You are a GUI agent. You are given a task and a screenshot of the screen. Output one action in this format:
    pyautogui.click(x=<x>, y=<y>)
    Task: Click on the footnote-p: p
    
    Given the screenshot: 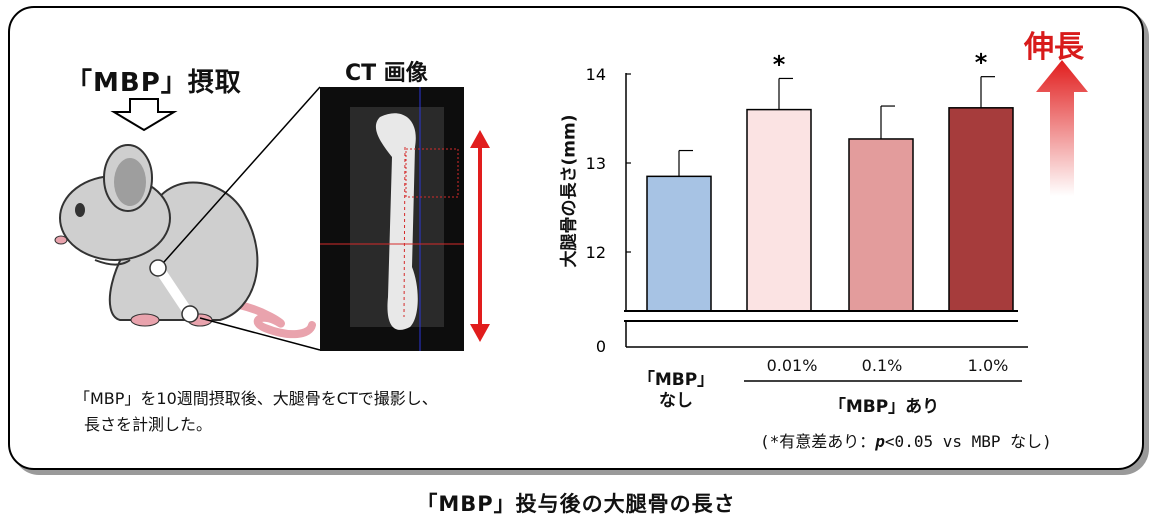 What is the action you would take?
    pyautogui.click(x=880, y=441)
    